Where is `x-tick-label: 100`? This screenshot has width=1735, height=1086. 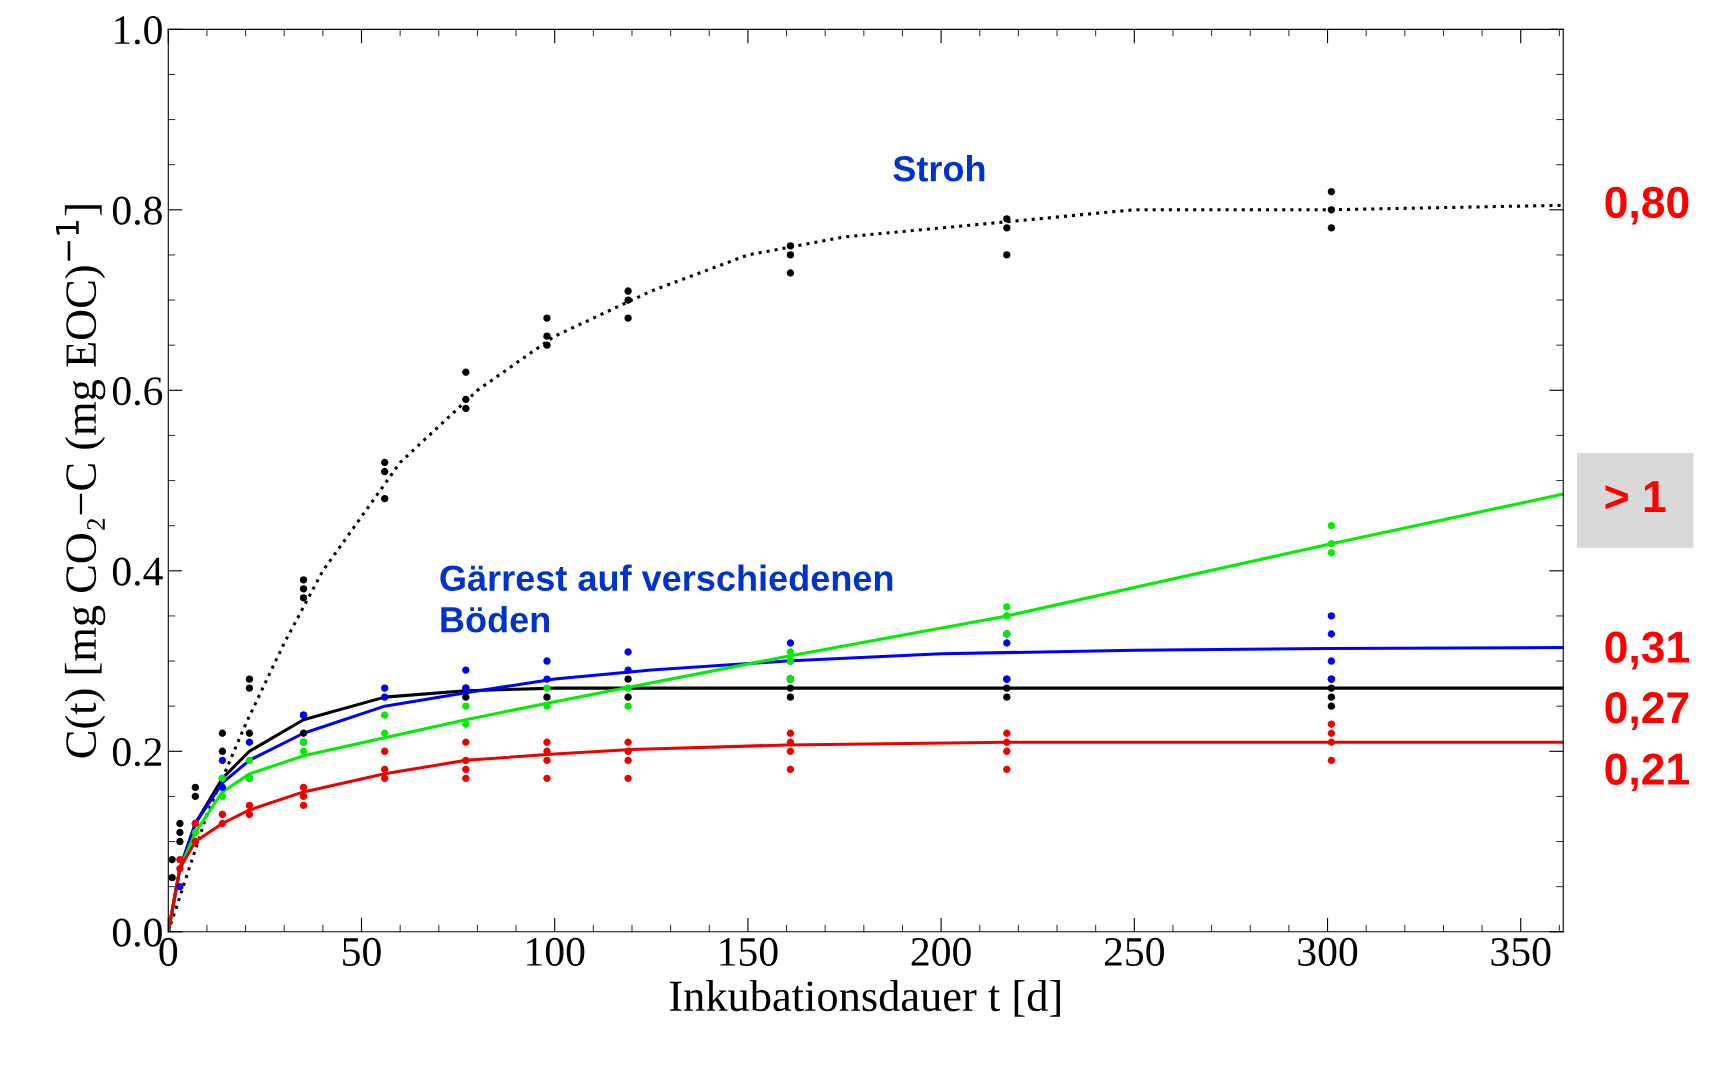
x-tick-label: 100 is located at coordinates (556, 951).